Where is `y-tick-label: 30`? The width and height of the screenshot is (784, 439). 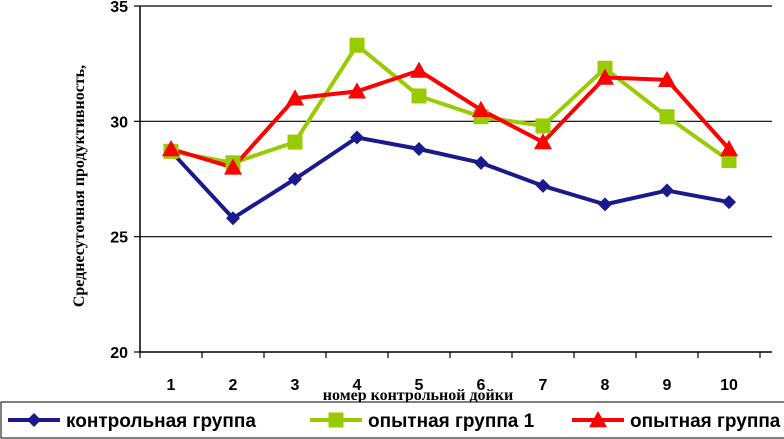
y-tick-label: 30 is located at coordinates (119, 122).